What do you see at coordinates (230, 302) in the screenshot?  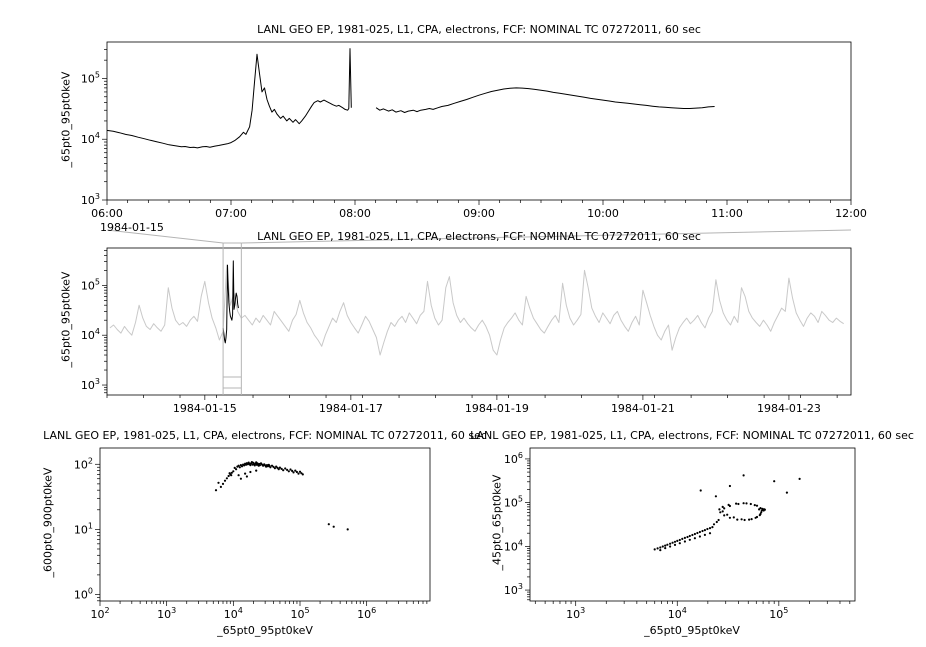 I see `series-highlight-flux` at bounding box center [230, 302].